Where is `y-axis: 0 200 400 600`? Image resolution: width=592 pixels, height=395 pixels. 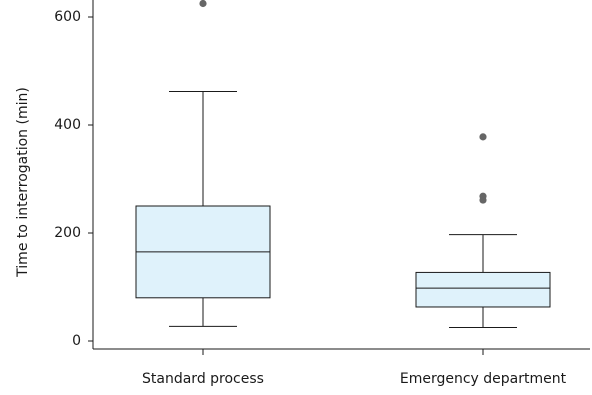 y-axis: 0 200 400 600 is located at coordinates (74, 174).